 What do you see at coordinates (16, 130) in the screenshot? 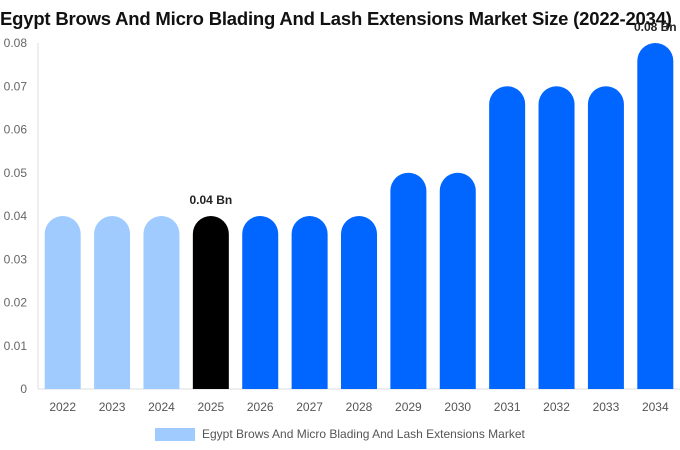
I see `y-tick-label: 0.06` at bounding box center [16, 130].